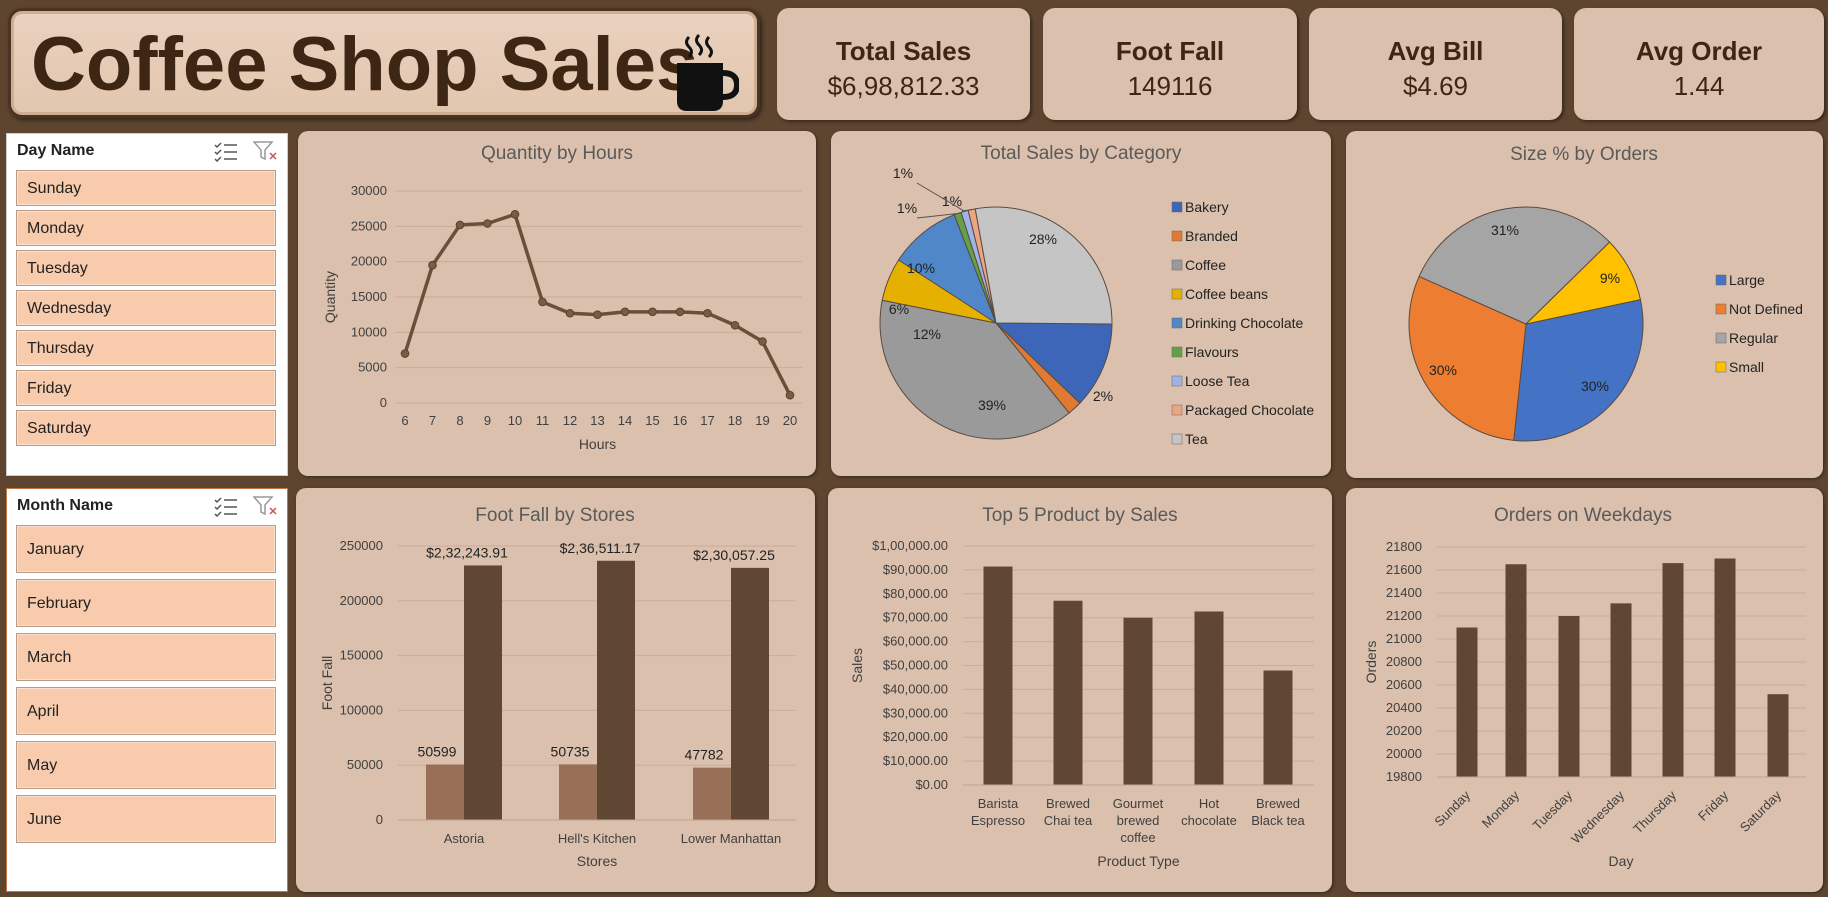  I want to click on legend-label: Branded, so click(1211, 236).